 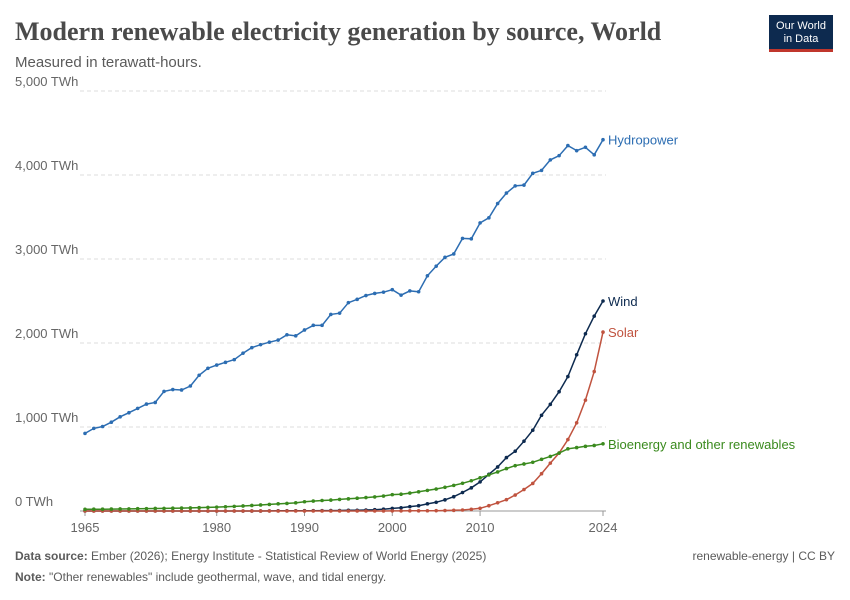 I want to click on logo-text: in Data, so click(x=802, y=39).